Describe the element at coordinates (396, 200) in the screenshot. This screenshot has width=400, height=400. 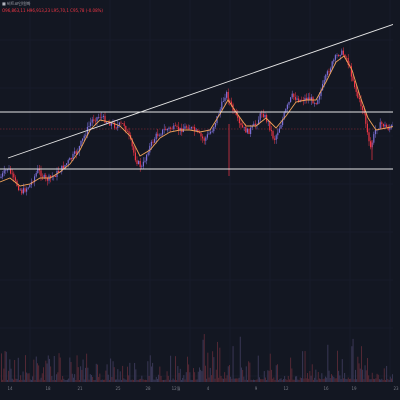
I see `price-axis` at that location.